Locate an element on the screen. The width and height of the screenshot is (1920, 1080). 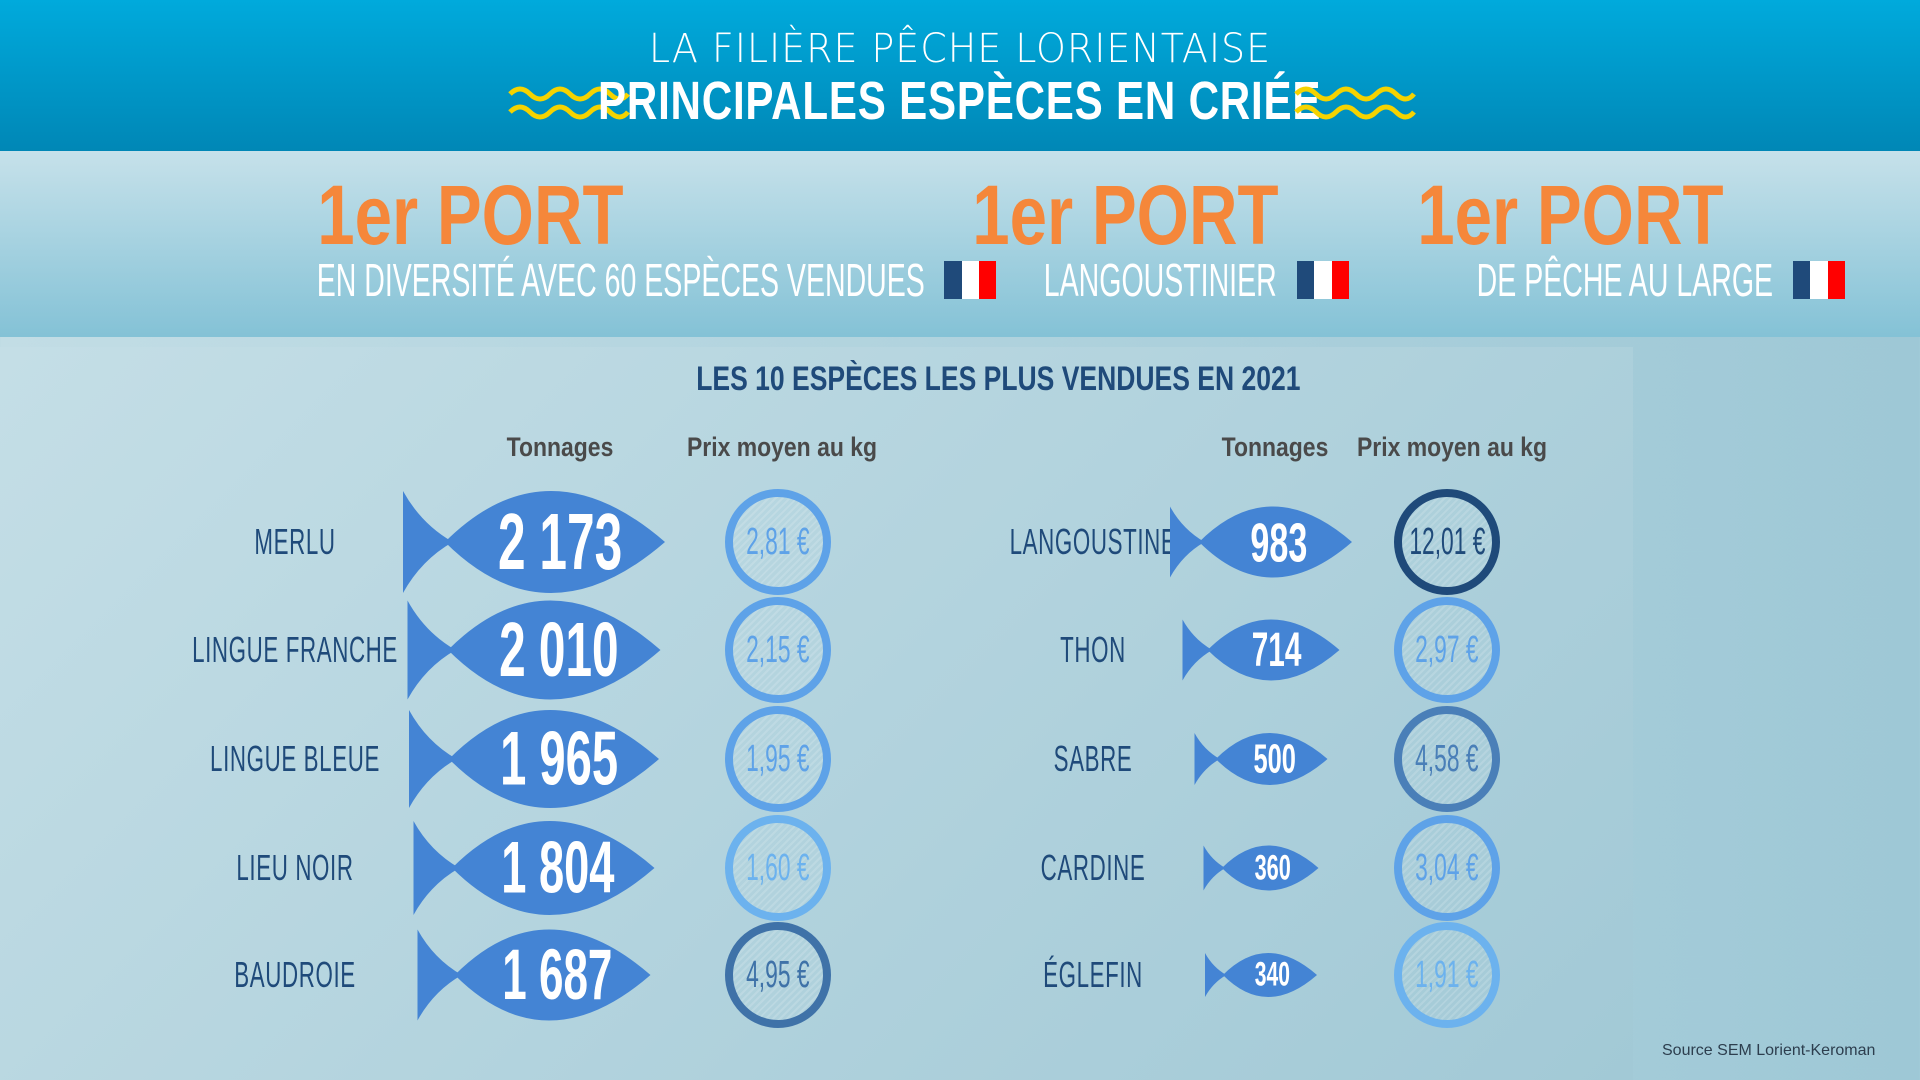
price-badge: 3,04 € is located at coordinates (1447, 868).